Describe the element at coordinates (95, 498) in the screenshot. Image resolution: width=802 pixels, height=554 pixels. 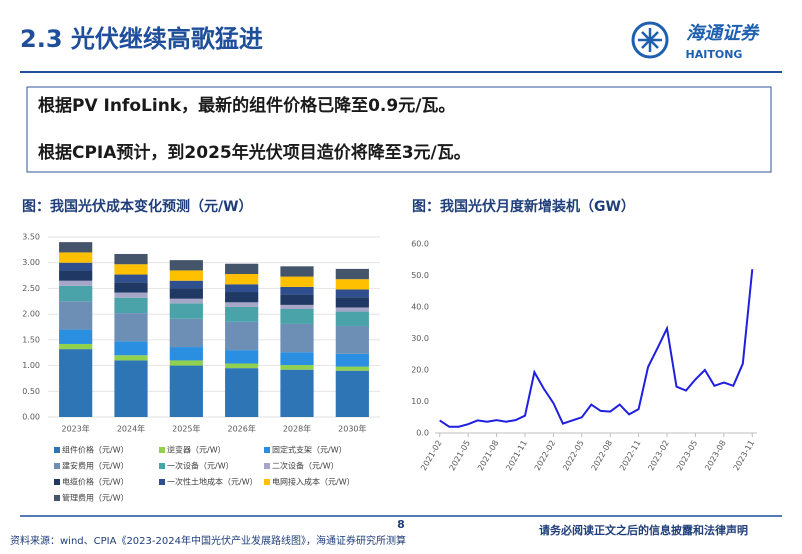
I see `legend-label: 管理费用（元/W）` at that location.